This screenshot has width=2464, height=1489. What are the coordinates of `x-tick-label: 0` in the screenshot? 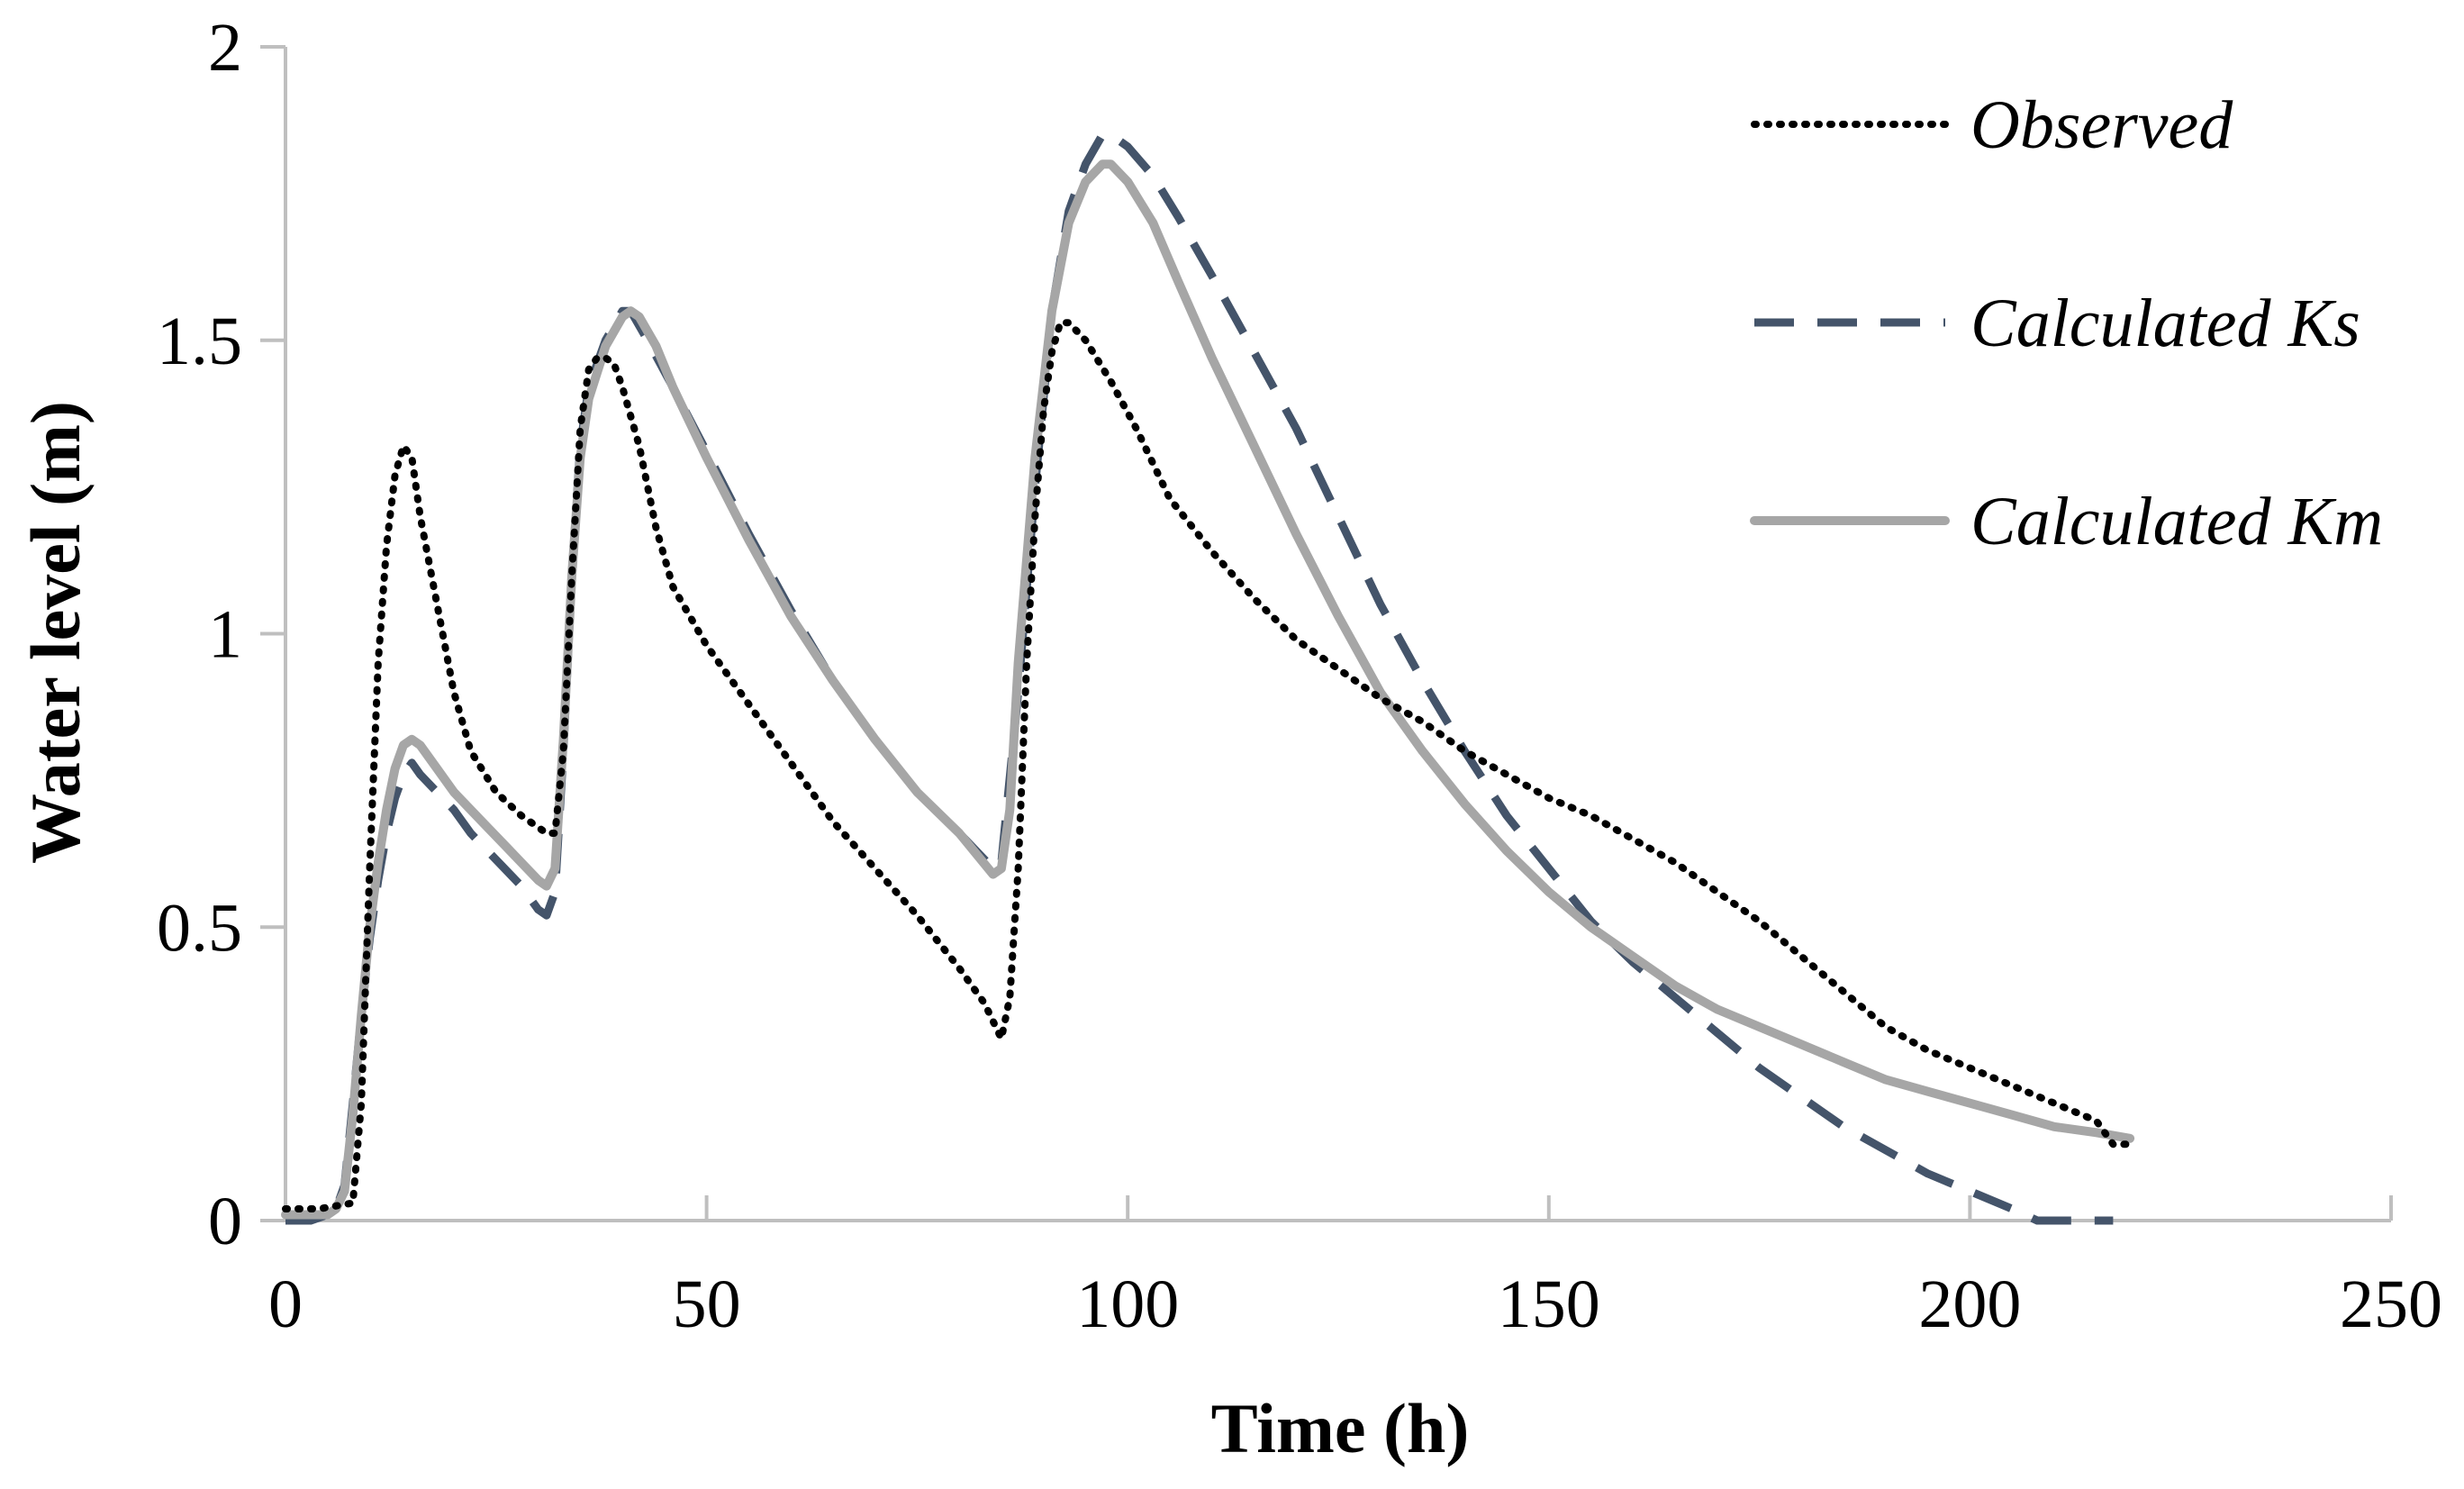 It's located at (285, 1304).